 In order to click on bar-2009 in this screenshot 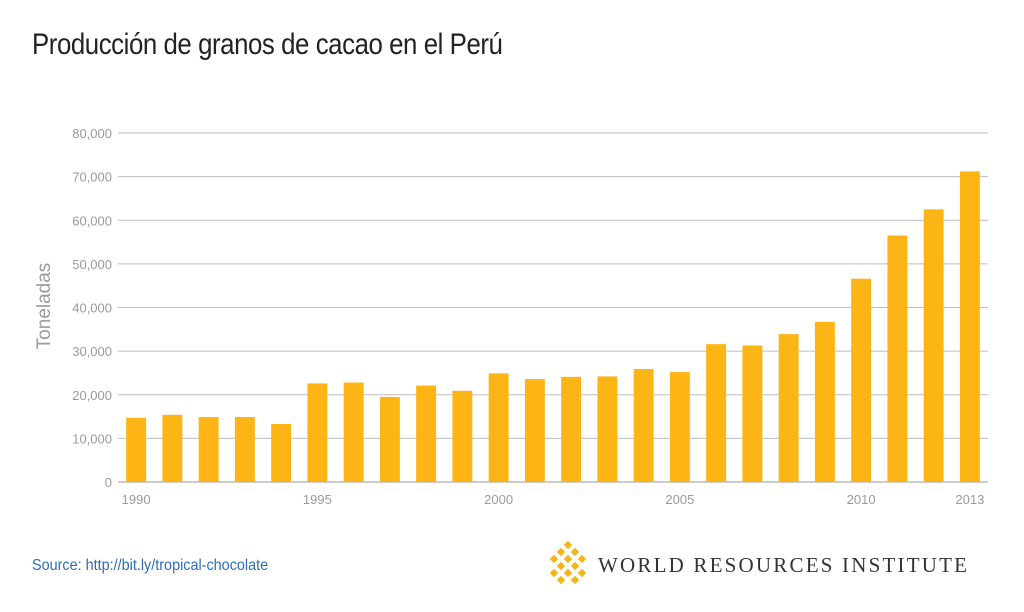, I will do `click(824, 401)`.